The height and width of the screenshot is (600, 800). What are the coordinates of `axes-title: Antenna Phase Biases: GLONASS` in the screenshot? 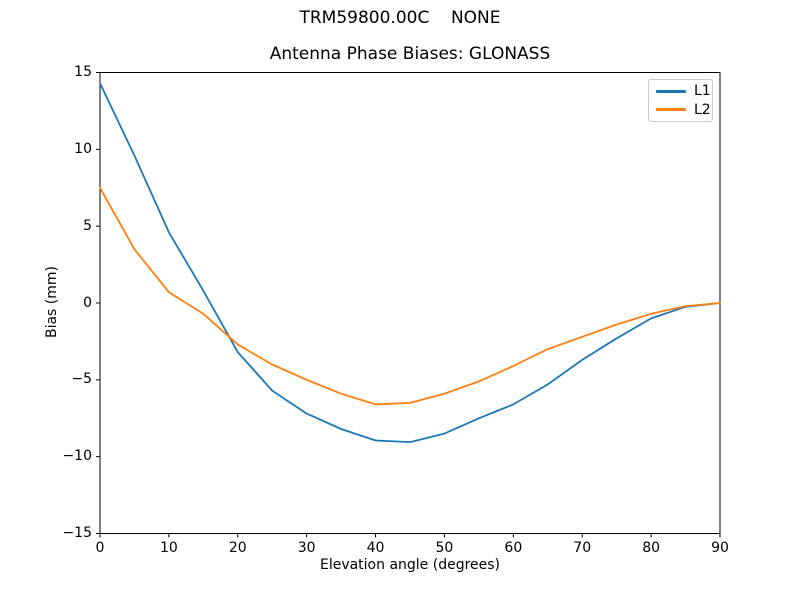 It's located at (410, 54).